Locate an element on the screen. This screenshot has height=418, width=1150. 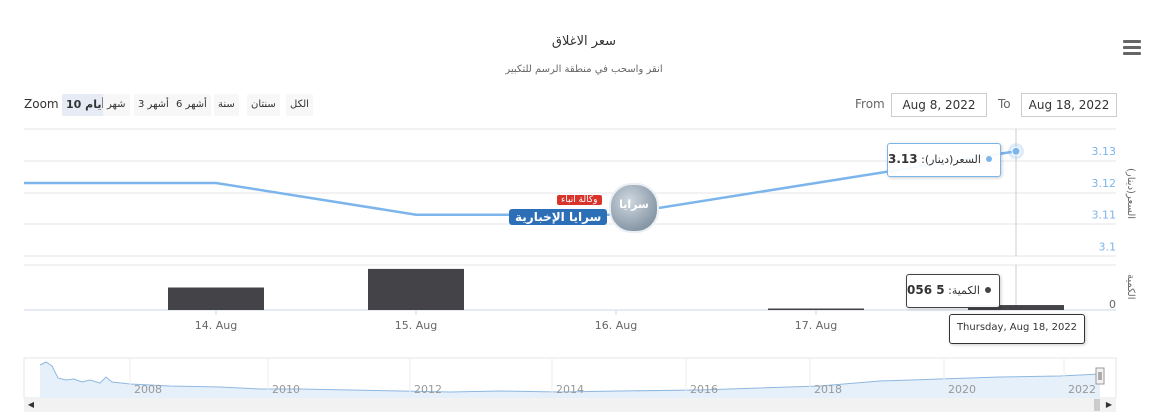
range-from-label: From is located at coordinates (870, 104).